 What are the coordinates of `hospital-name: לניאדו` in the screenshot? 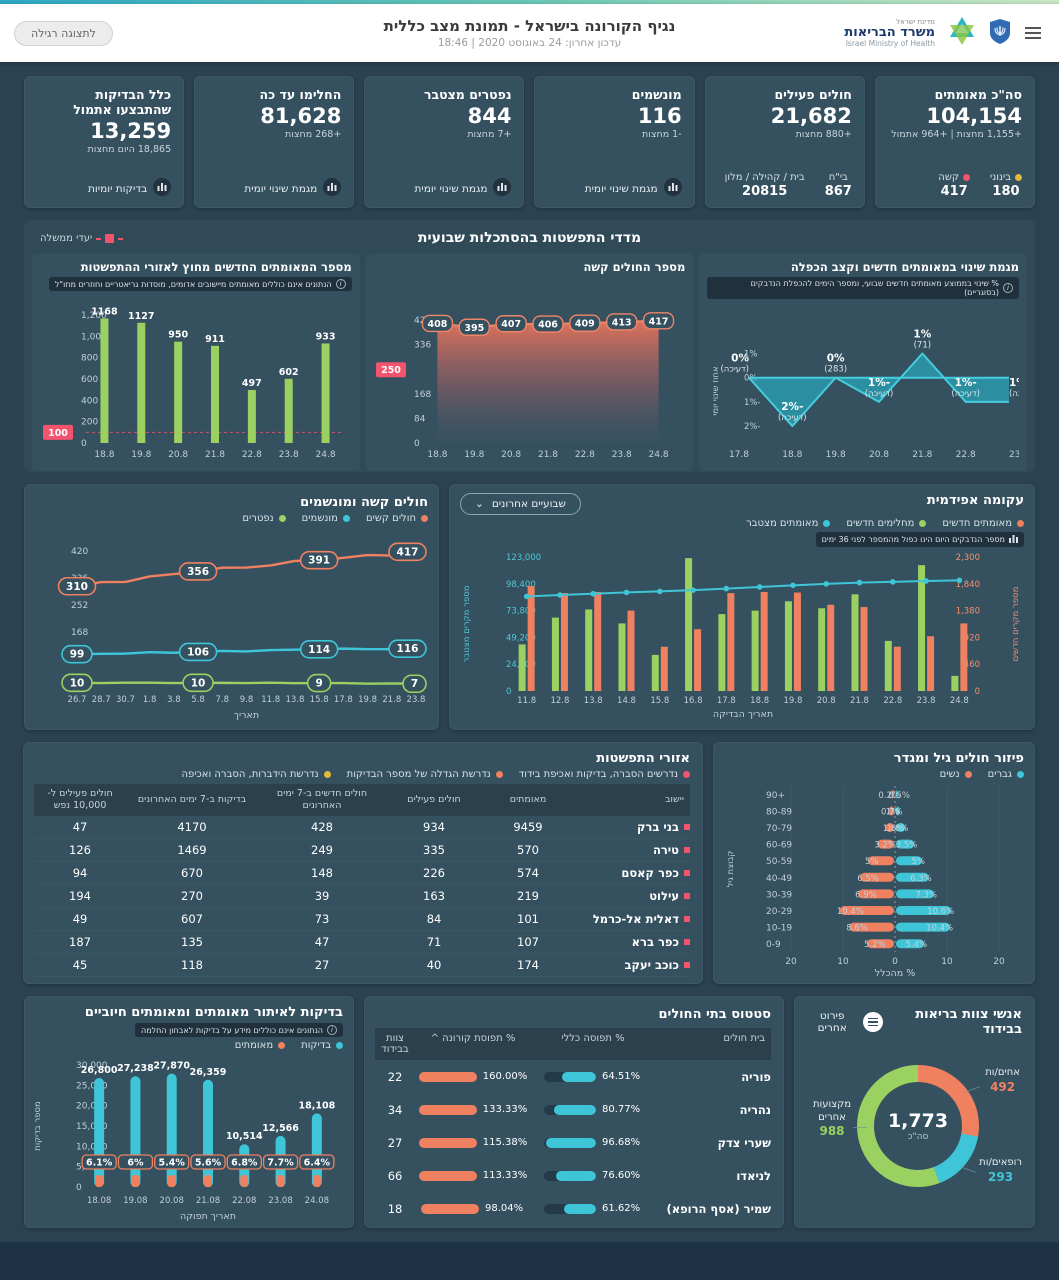 It's located at (753, 1175).